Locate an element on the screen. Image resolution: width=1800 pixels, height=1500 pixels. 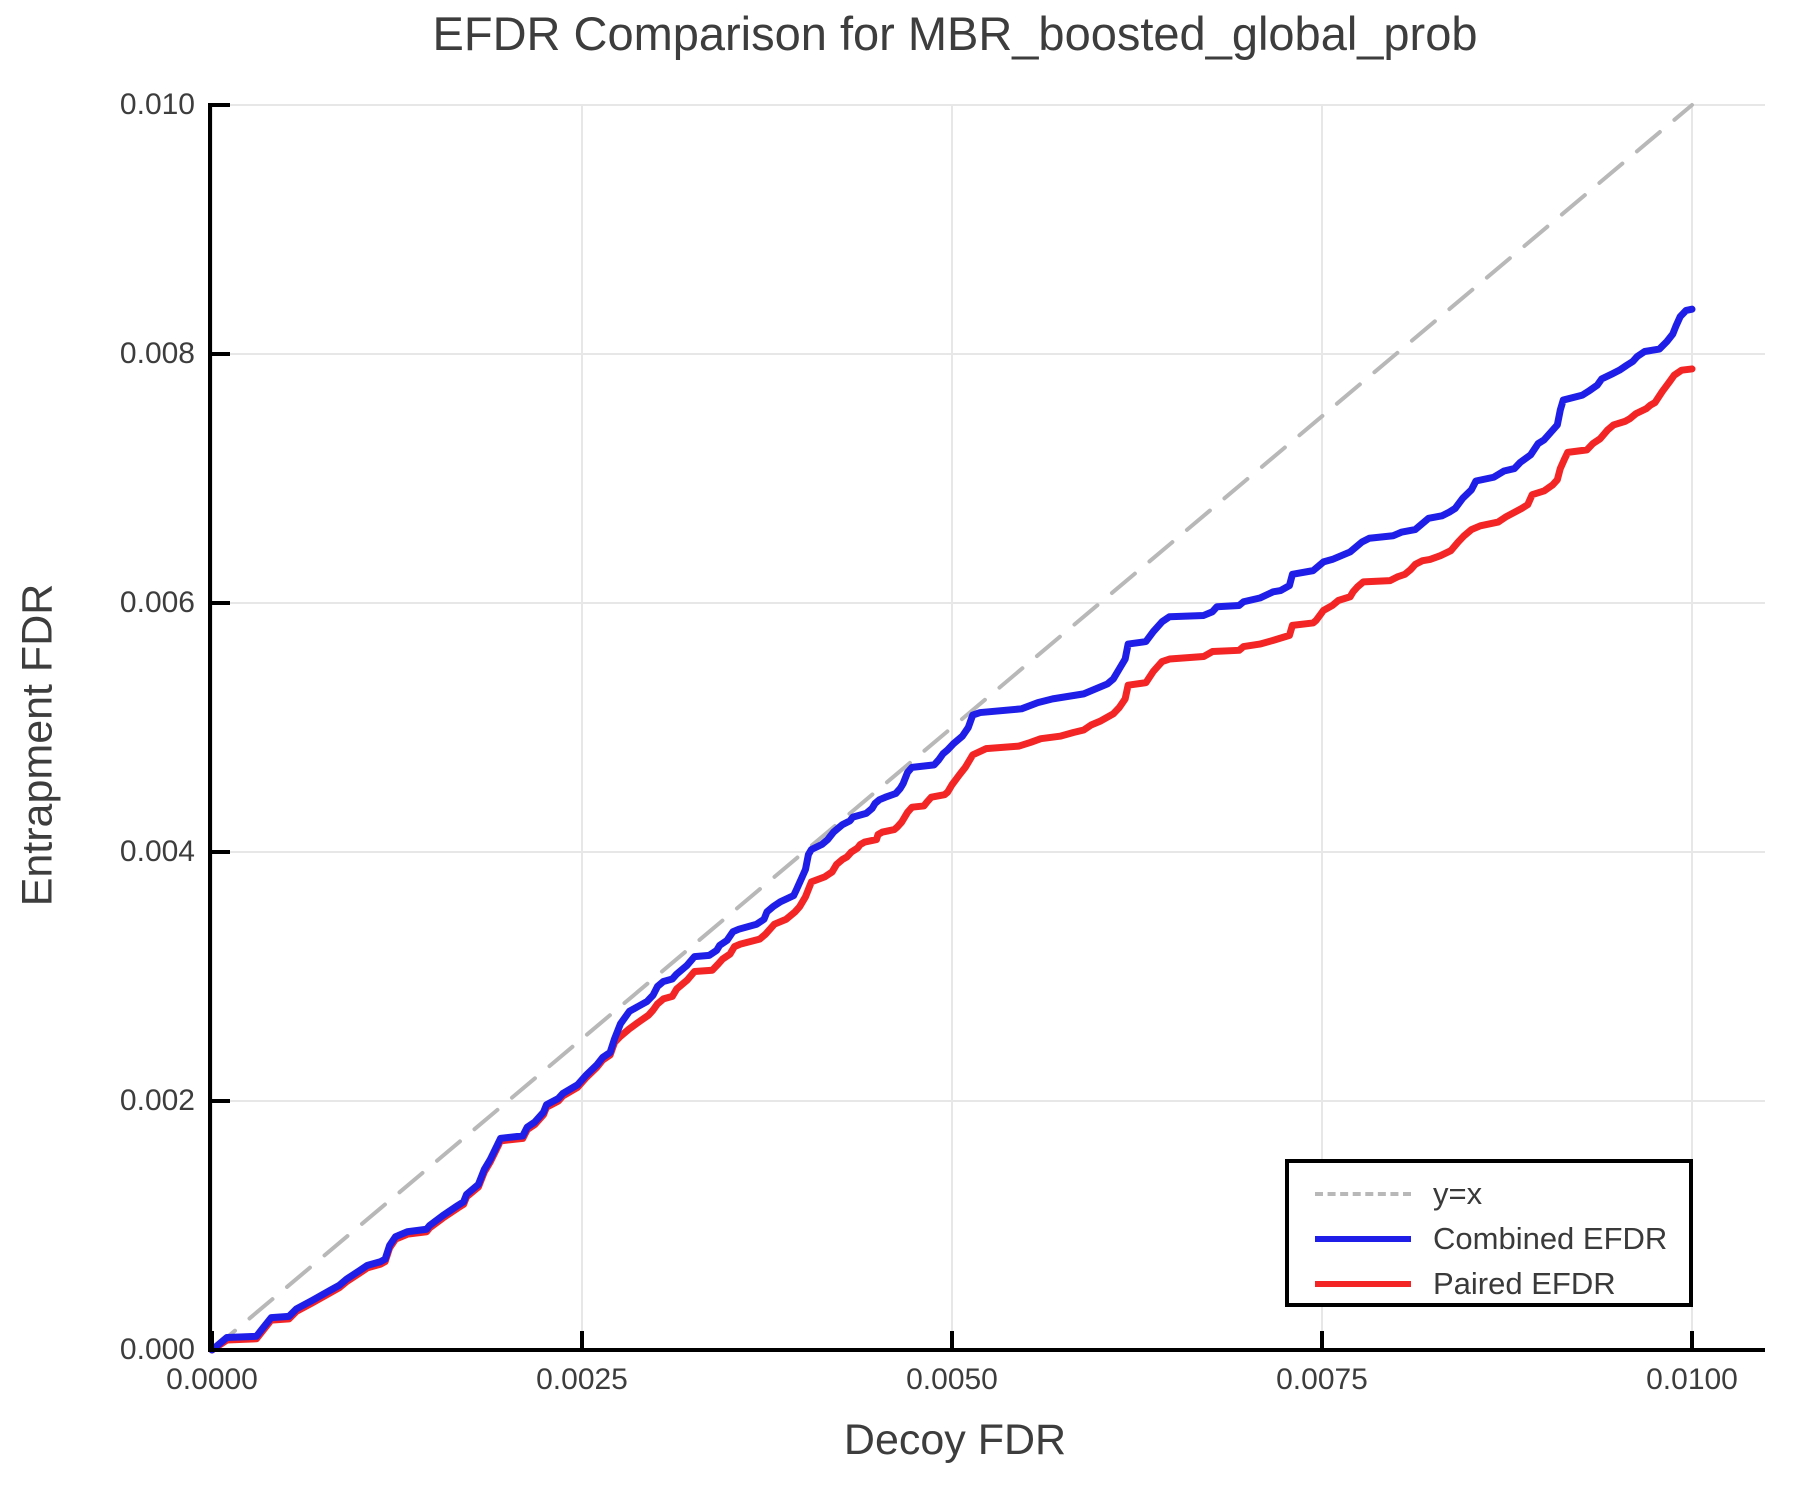
dashed-line-swatch is located at coordinates (1363, 1194).